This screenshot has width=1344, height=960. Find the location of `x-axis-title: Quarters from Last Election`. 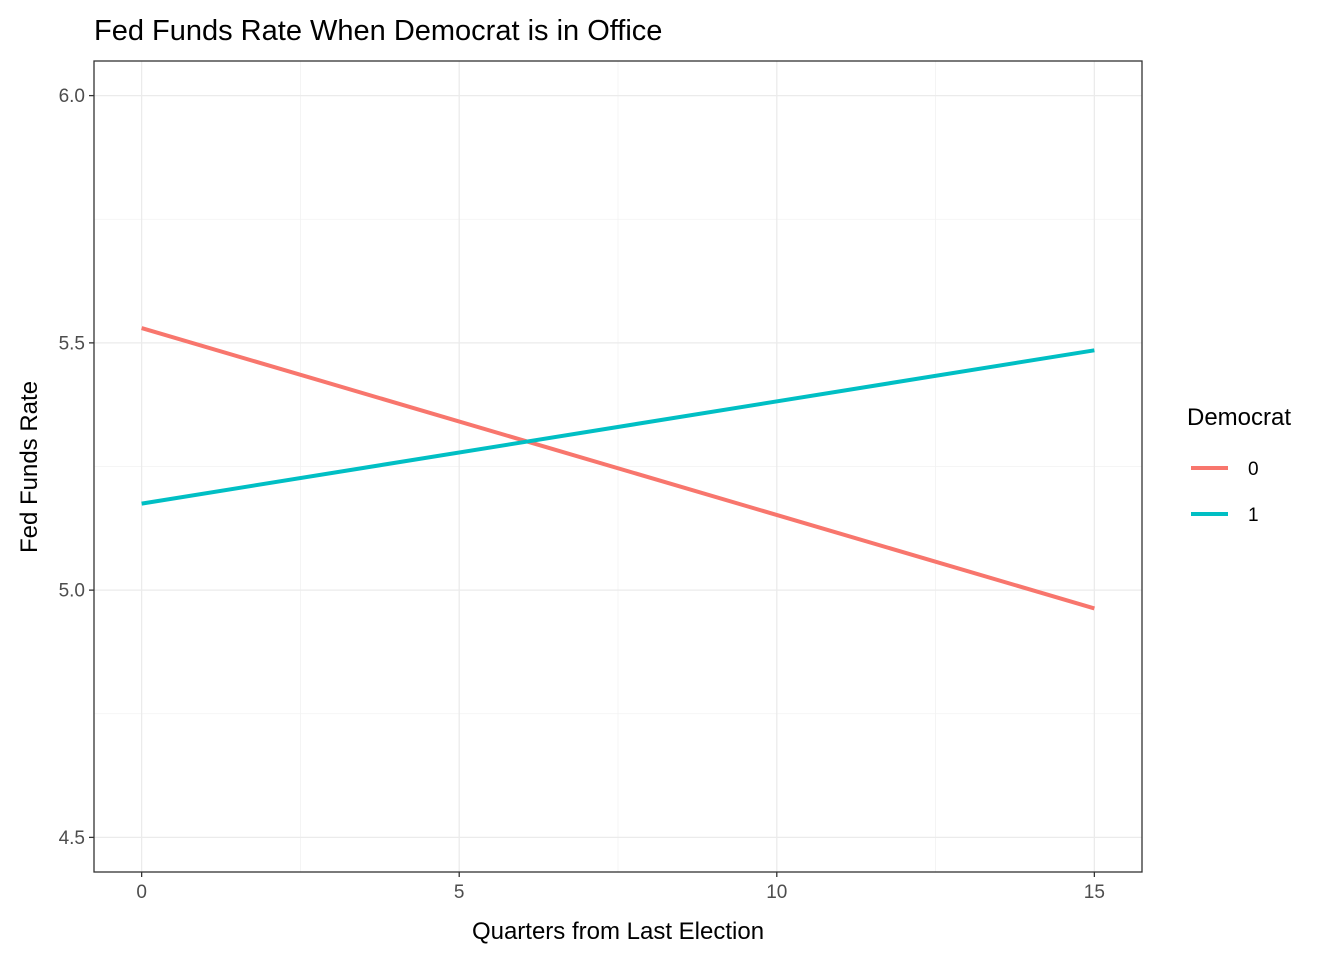

x-axis-title: Quarters from Last Election is located at coordinates (618, 931).